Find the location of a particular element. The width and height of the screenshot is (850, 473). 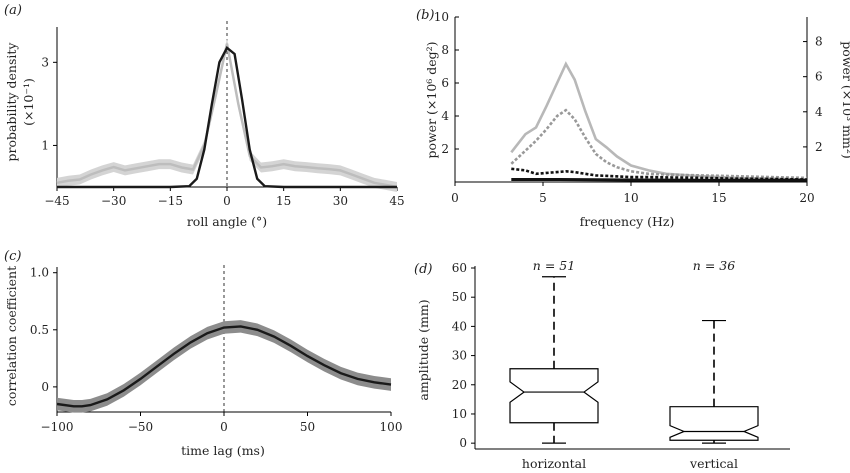

y-tick-label: 30 is located at coordinates (459, 356).